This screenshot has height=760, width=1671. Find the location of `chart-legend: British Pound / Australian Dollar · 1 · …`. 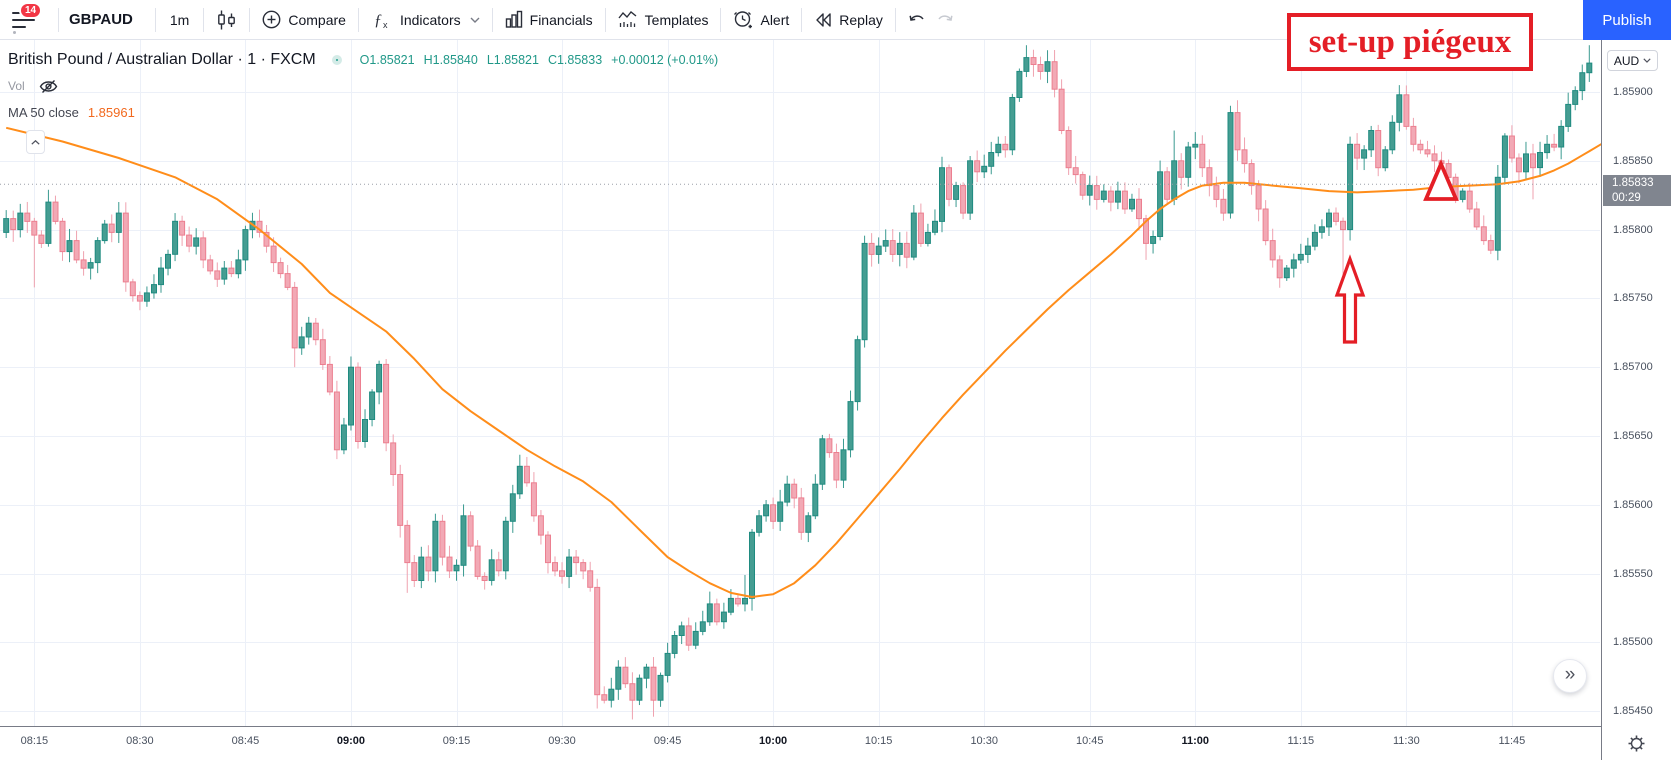

chart-legend: British Pound / Australian Dollar · 1 · … is located at coordinates (367, 85).